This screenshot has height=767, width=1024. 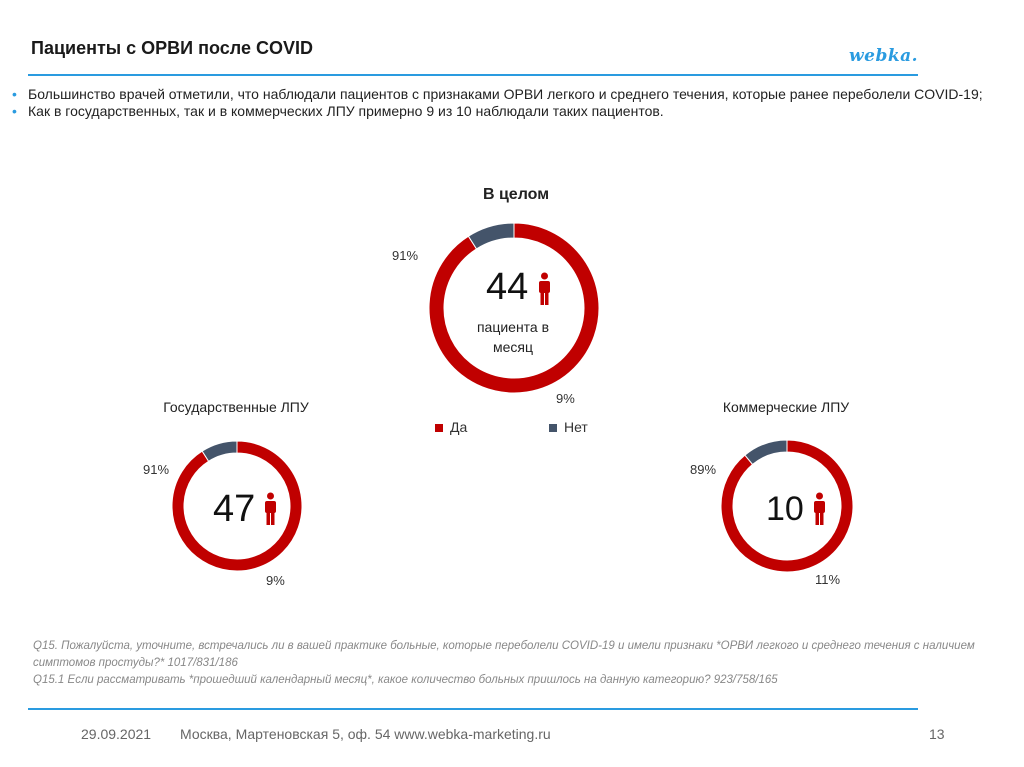 I want to click on label-yes-overall: 91%, so click(x=405, y=255).